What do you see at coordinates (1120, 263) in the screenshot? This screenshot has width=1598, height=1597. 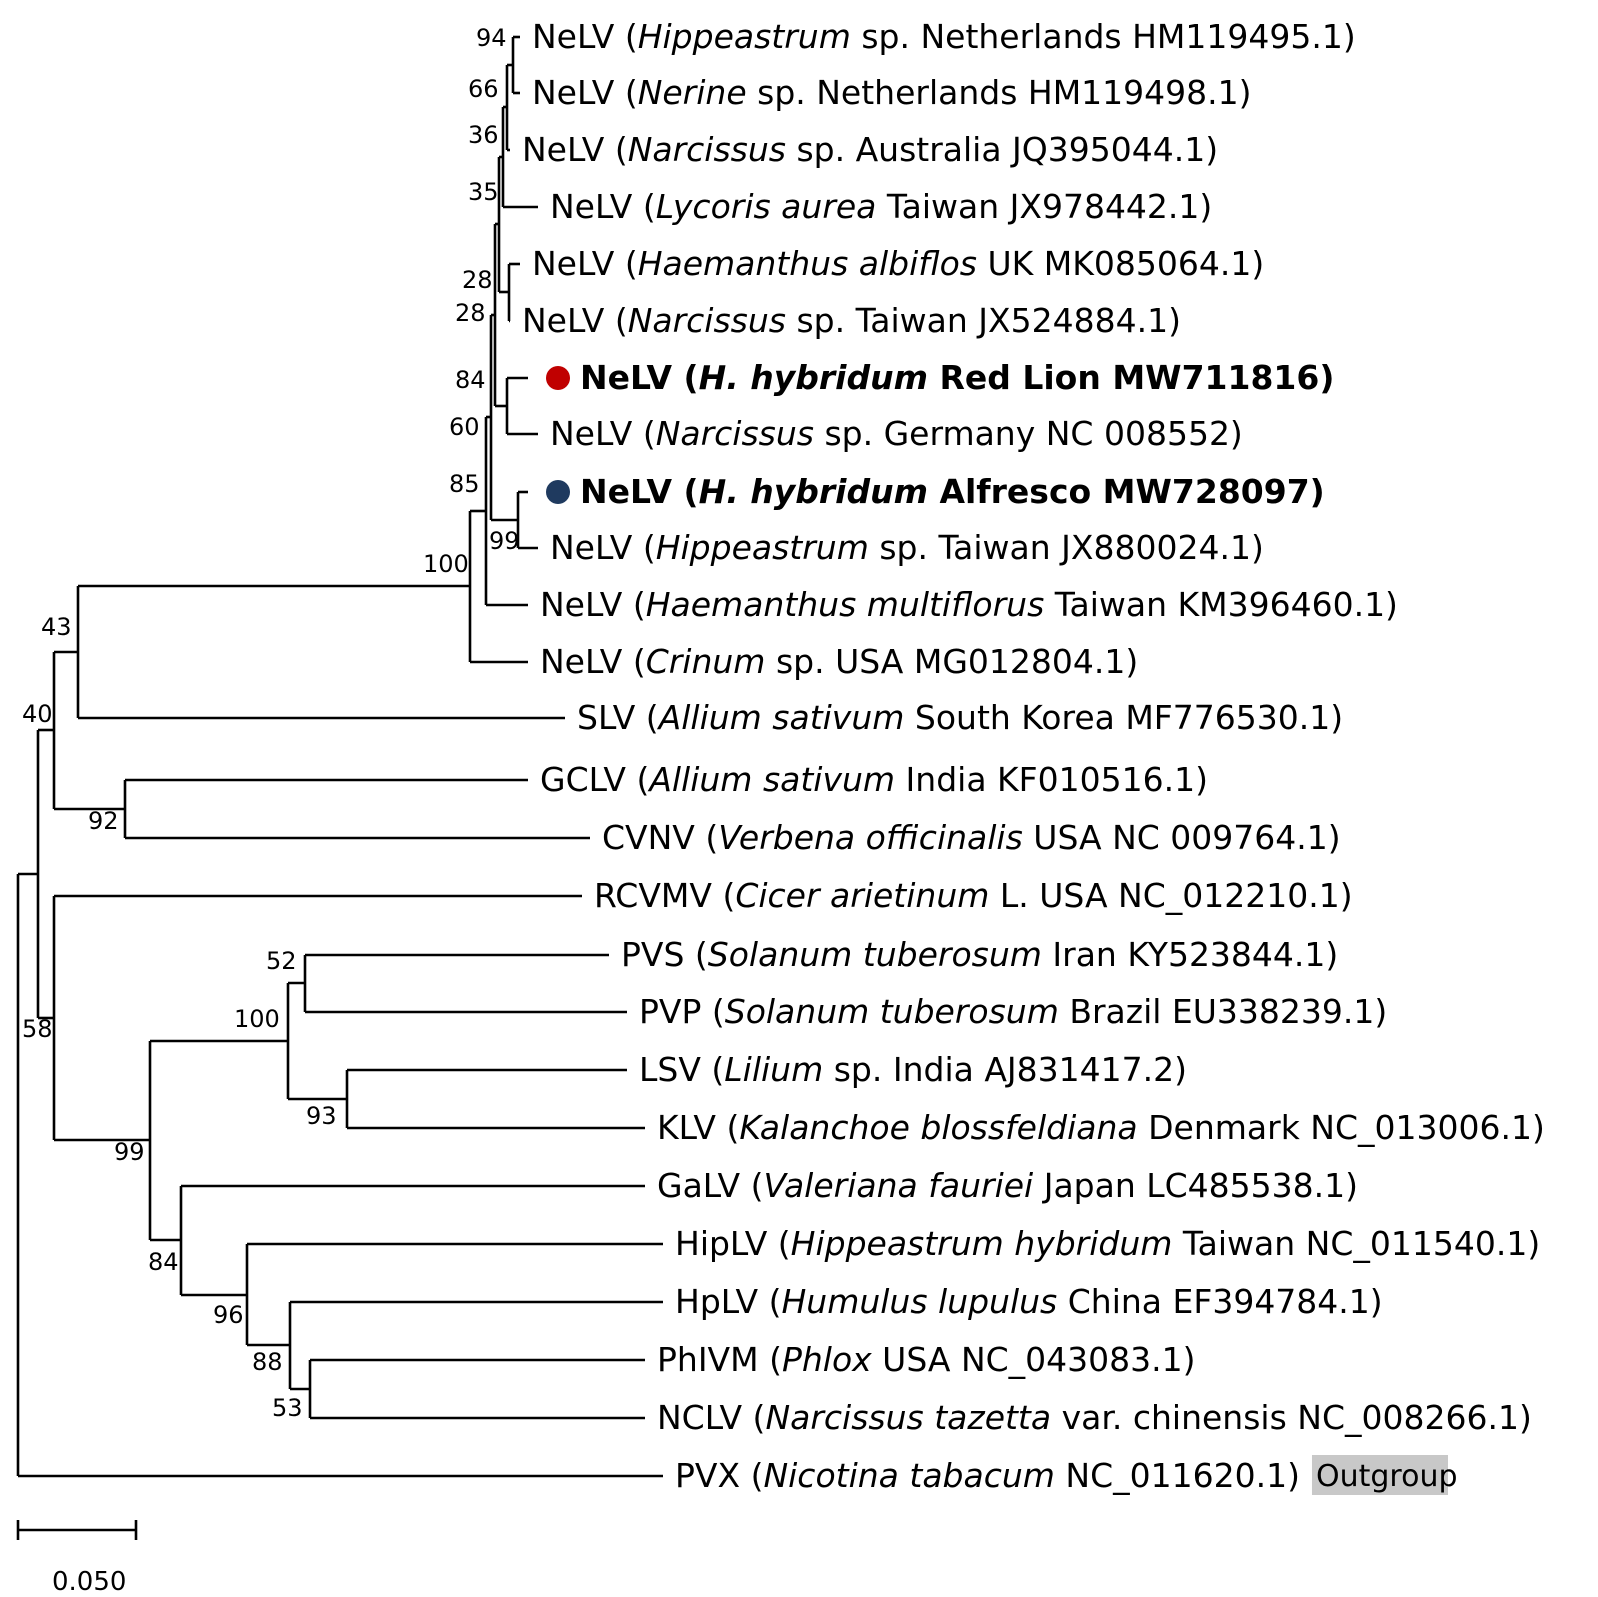 I see `accession: UK MK085064.1)` at bounding box center [1120, 263].